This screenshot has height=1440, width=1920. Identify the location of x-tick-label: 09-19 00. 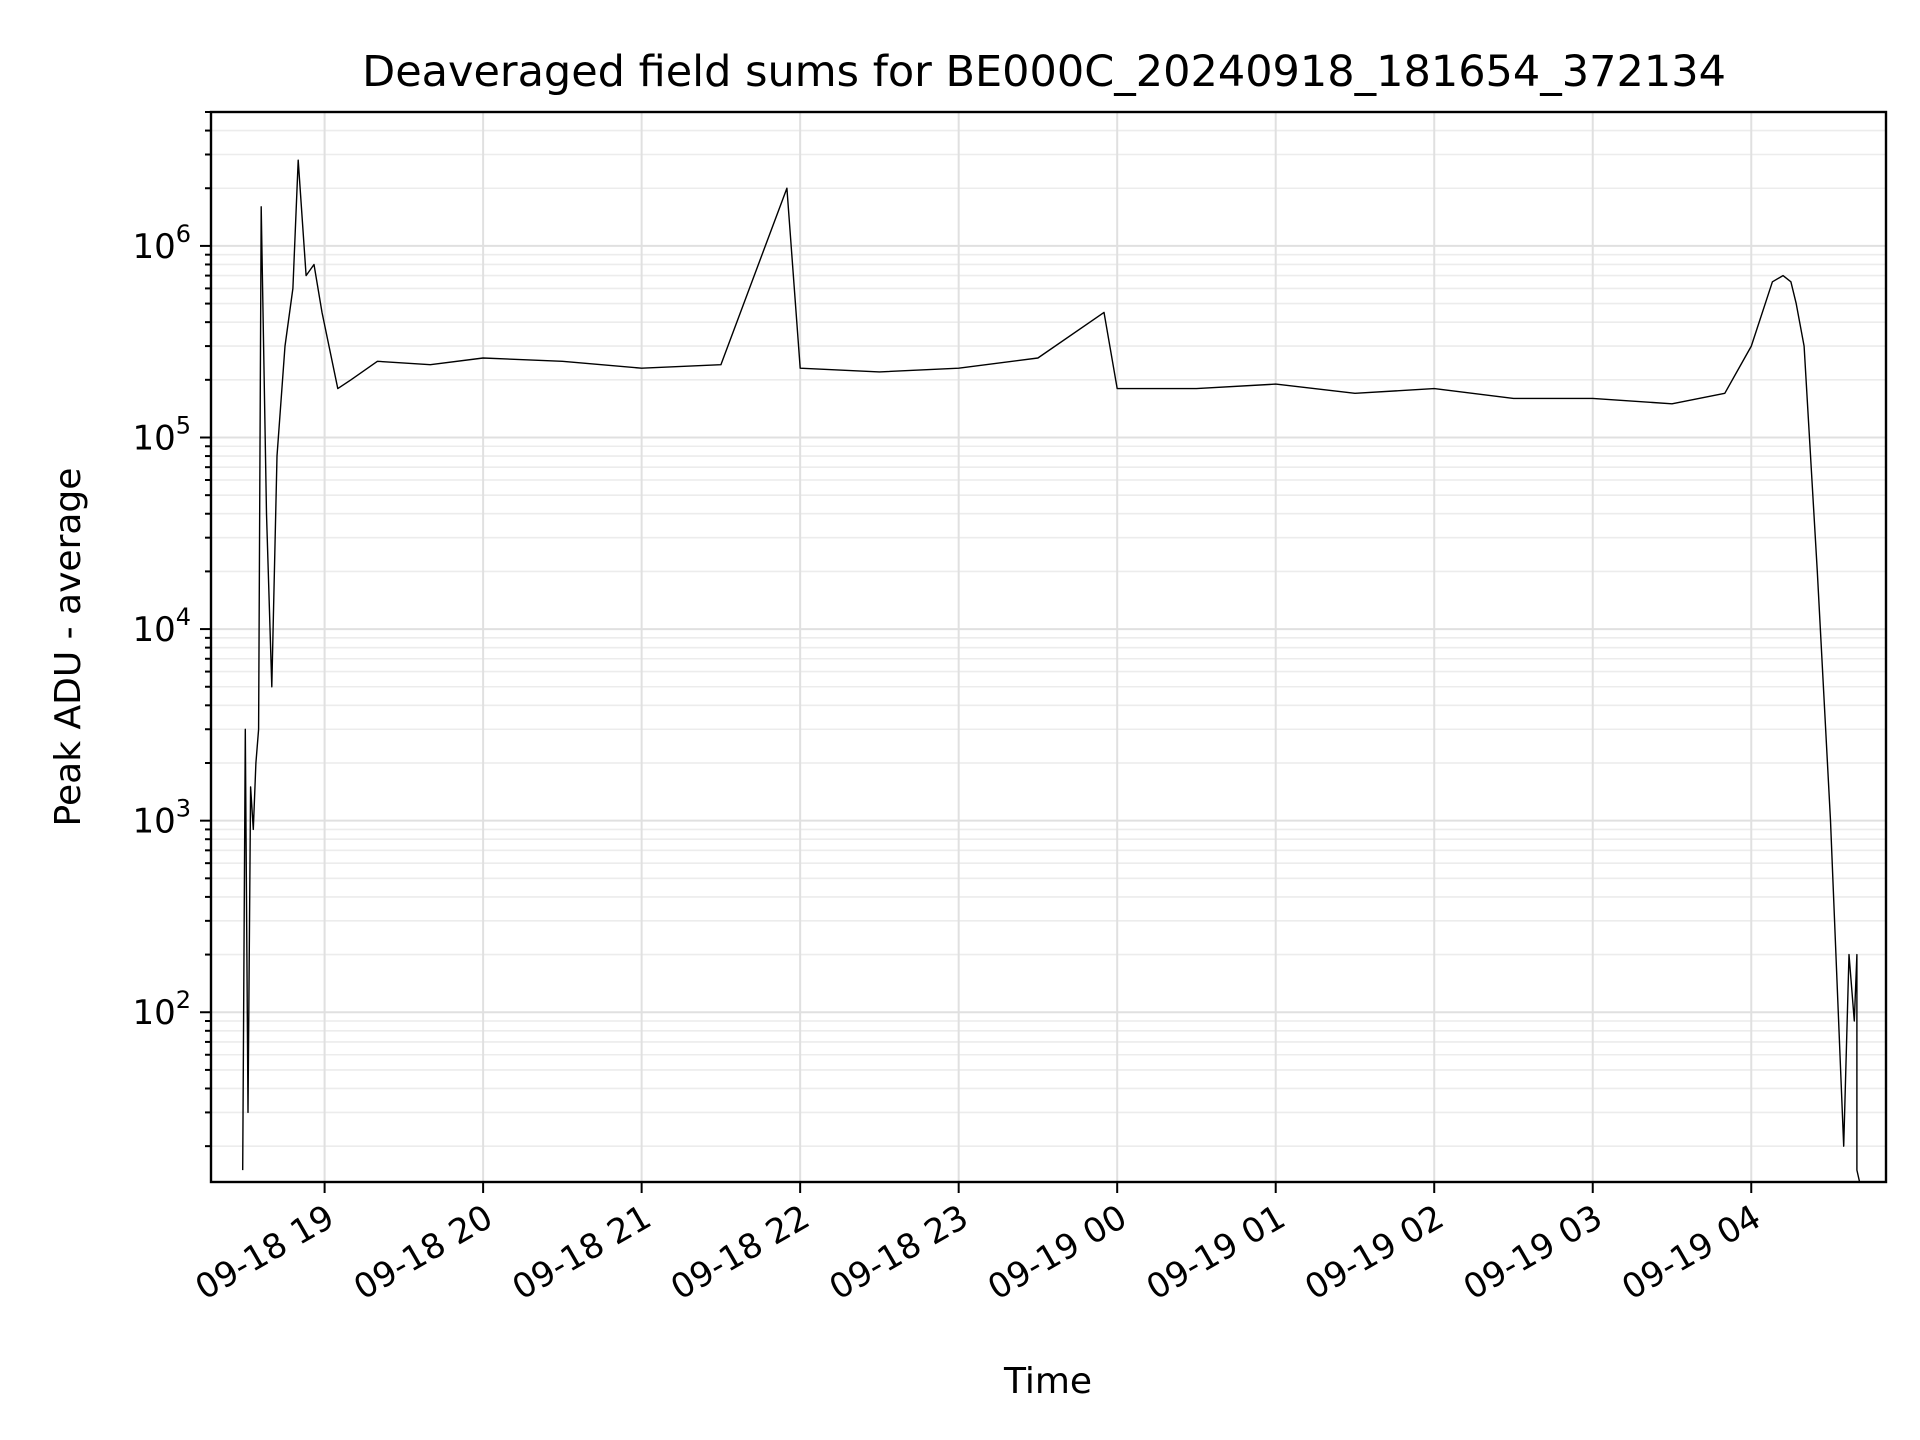
(1057, 1252).